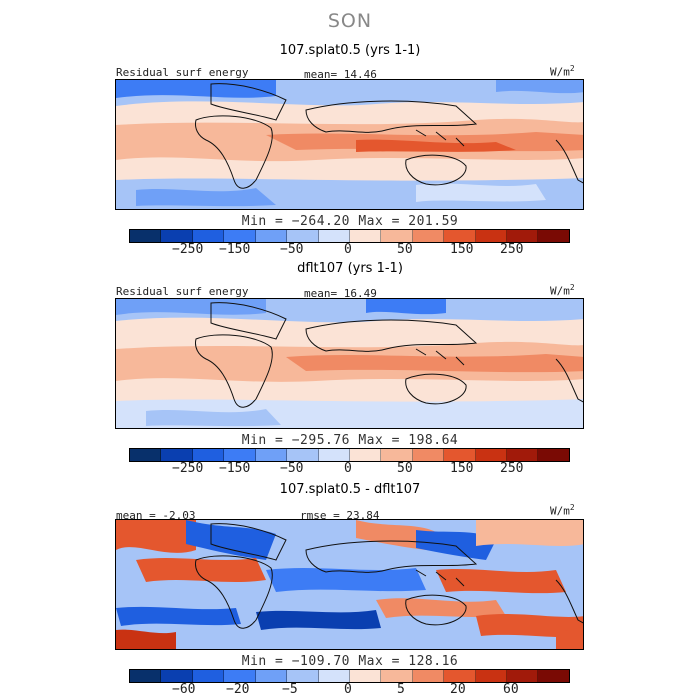 The height and width of the screenshot is (700, 700). What do you see at coordinates (292, 249) in the screenshot?
I see `panel-1-colorbar-tick: −50` at bounding box center [292, 249].